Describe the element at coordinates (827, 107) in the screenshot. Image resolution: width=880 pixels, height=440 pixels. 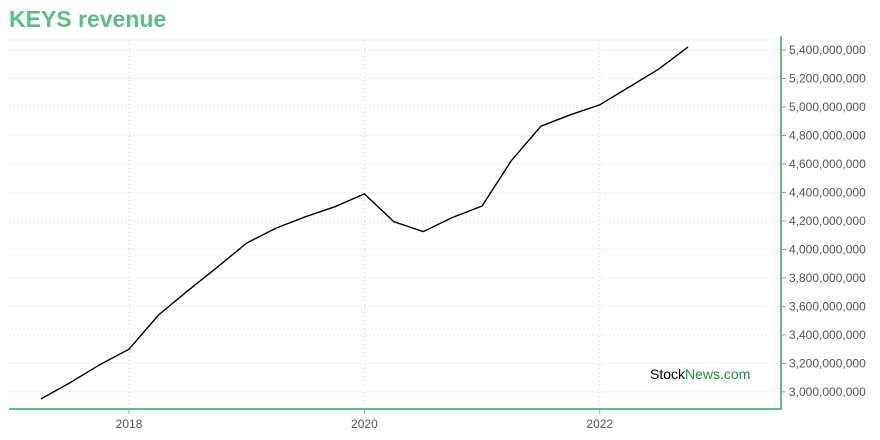
I see `y-tick-label: 5,000,000,000` at that location.